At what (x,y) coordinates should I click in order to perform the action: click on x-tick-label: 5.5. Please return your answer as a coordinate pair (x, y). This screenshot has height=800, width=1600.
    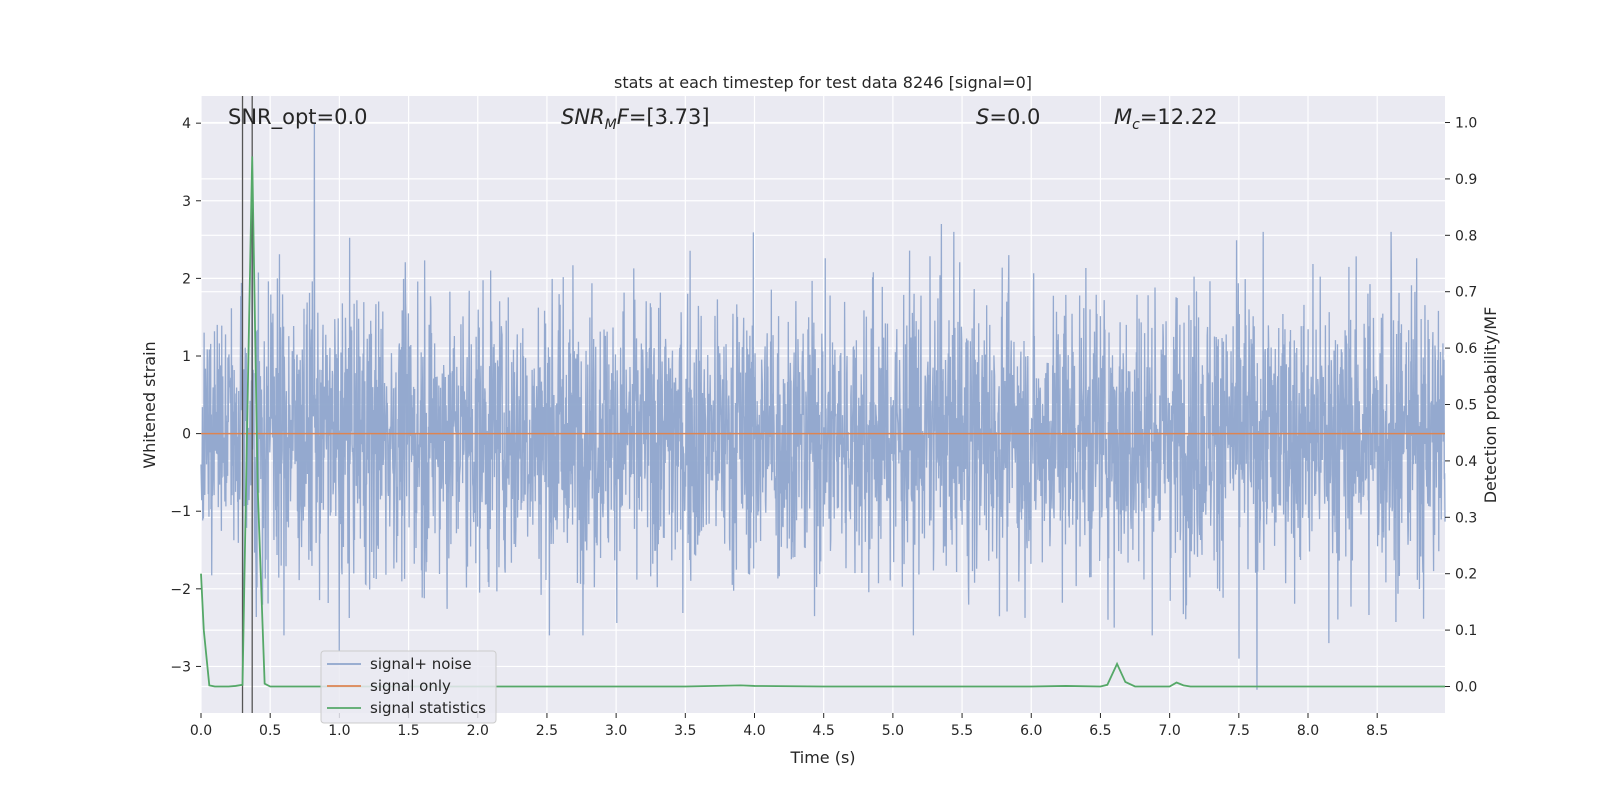
    Looking at the image, I should click on (962, 731).